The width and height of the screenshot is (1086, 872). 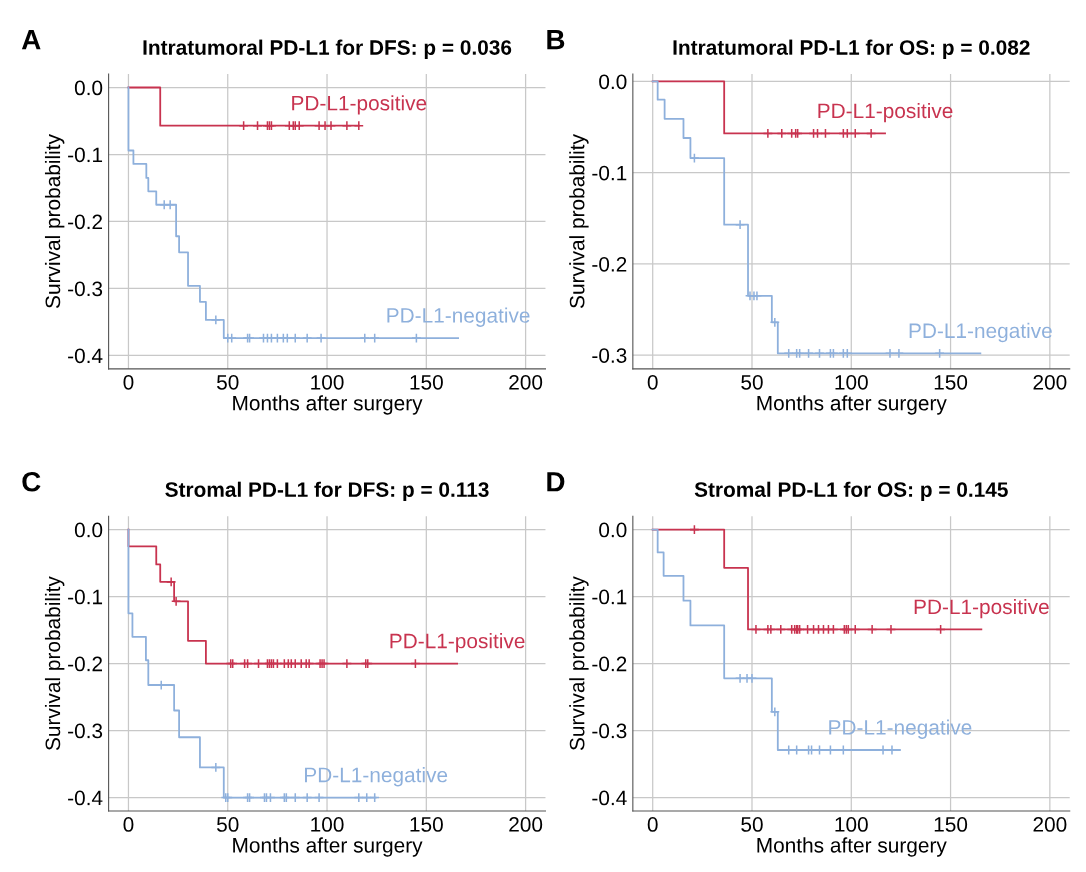 What do you see at coordinates (851, 491) in the screenshot?
I see `chart-title: Stromal PD-L1 for OS: p = 0.145` at bounding box center [851, 491].